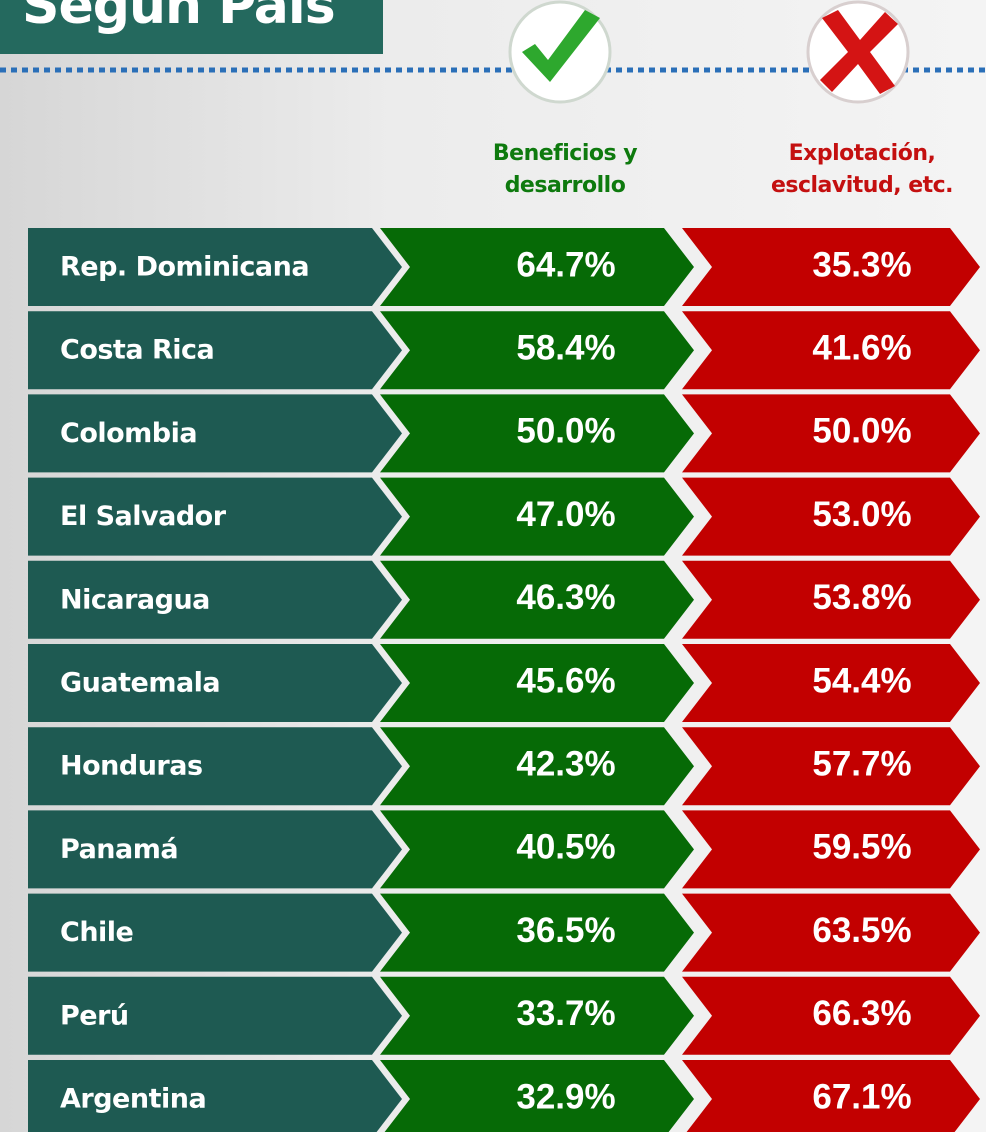 This screenshot has height=1132, width=986. What do you see at coordinates (565, 847) in the screenshot?
I see `benefit-value: 40.5%` at bounding box center [565, 847].